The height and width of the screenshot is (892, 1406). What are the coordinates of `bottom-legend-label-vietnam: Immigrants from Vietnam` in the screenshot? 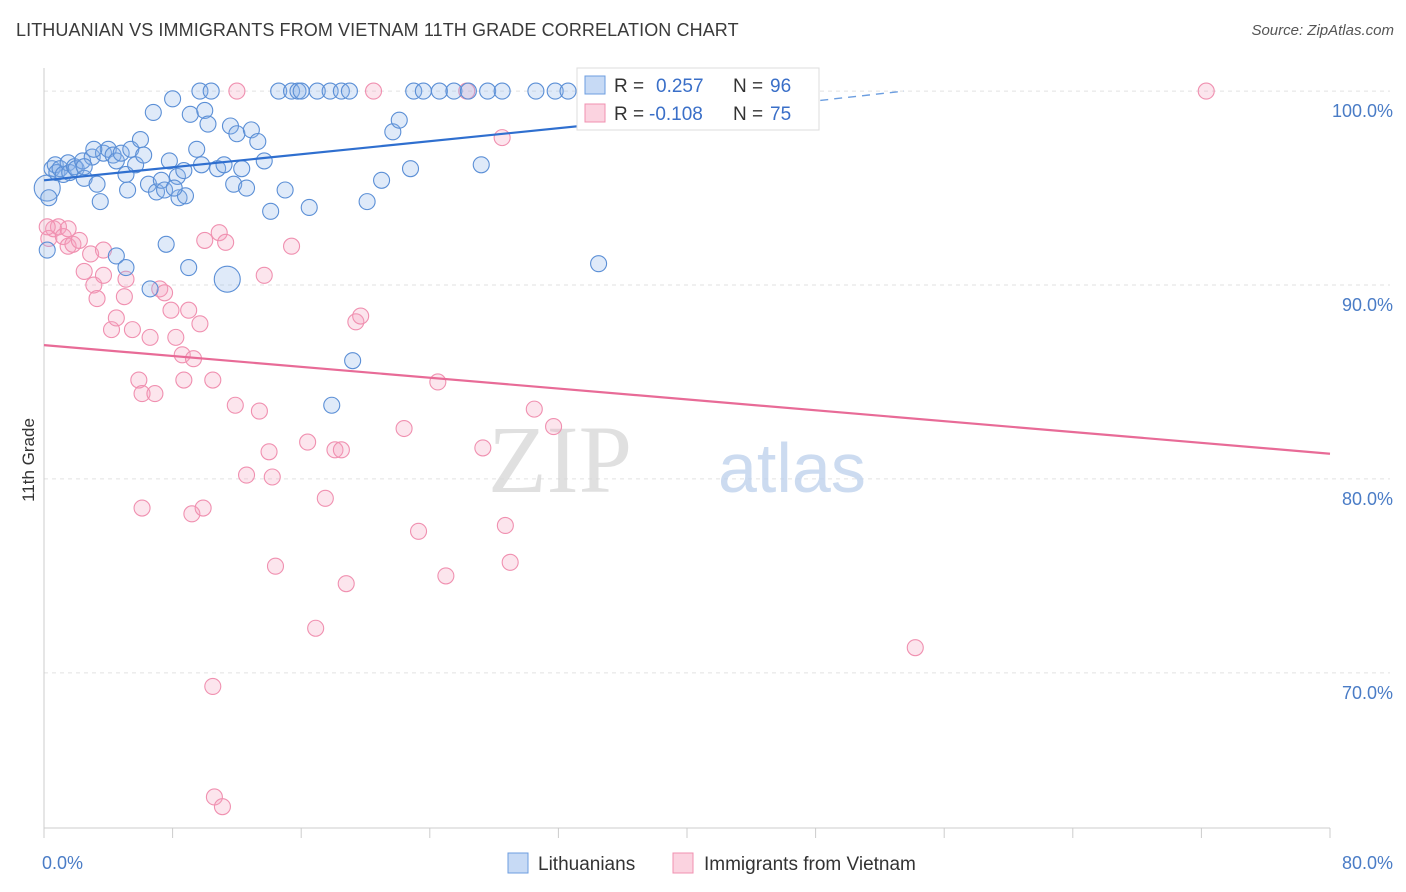 It's located at (810, 864).